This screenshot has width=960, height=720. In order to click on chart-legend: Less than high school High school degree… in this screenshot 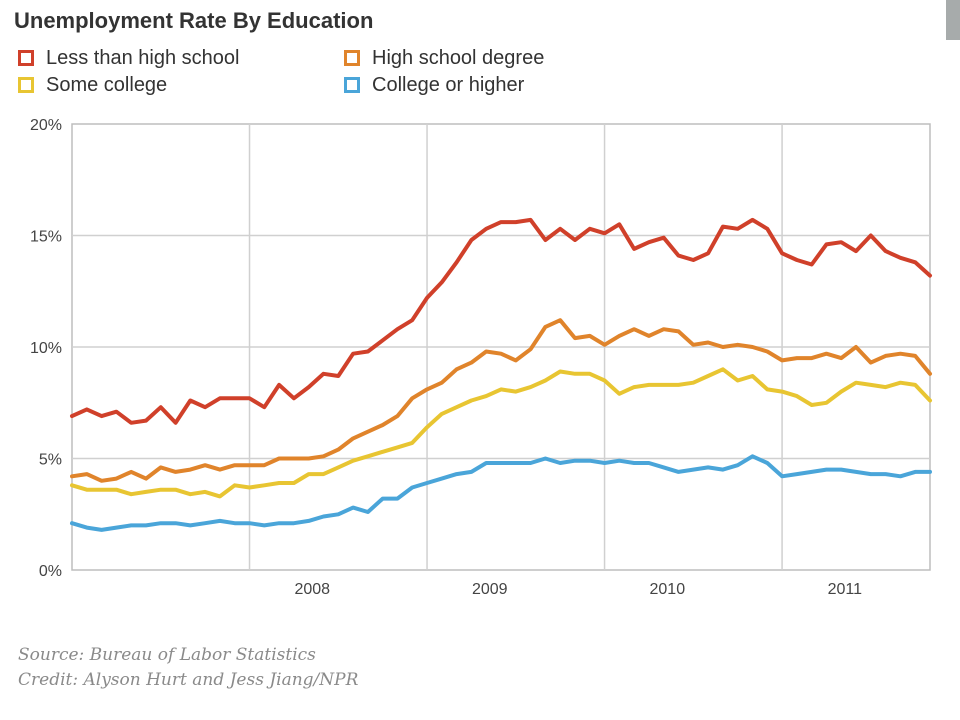, I will do `click(338, 73)`.